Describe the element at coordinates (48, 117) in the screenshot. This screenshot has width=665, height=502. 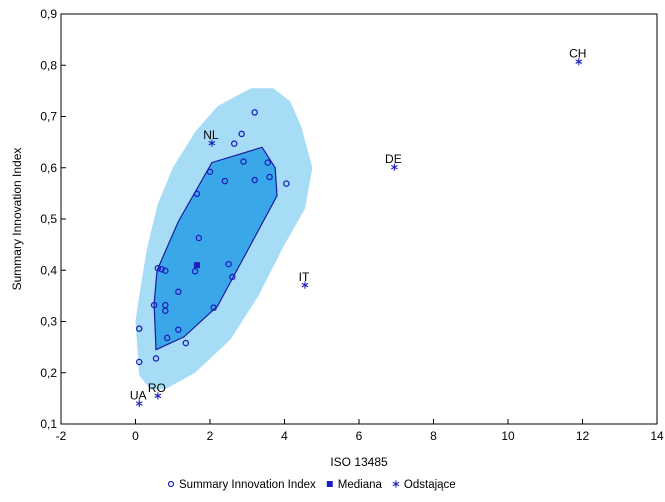
I see `y-tick-label: 0,7` at that location.